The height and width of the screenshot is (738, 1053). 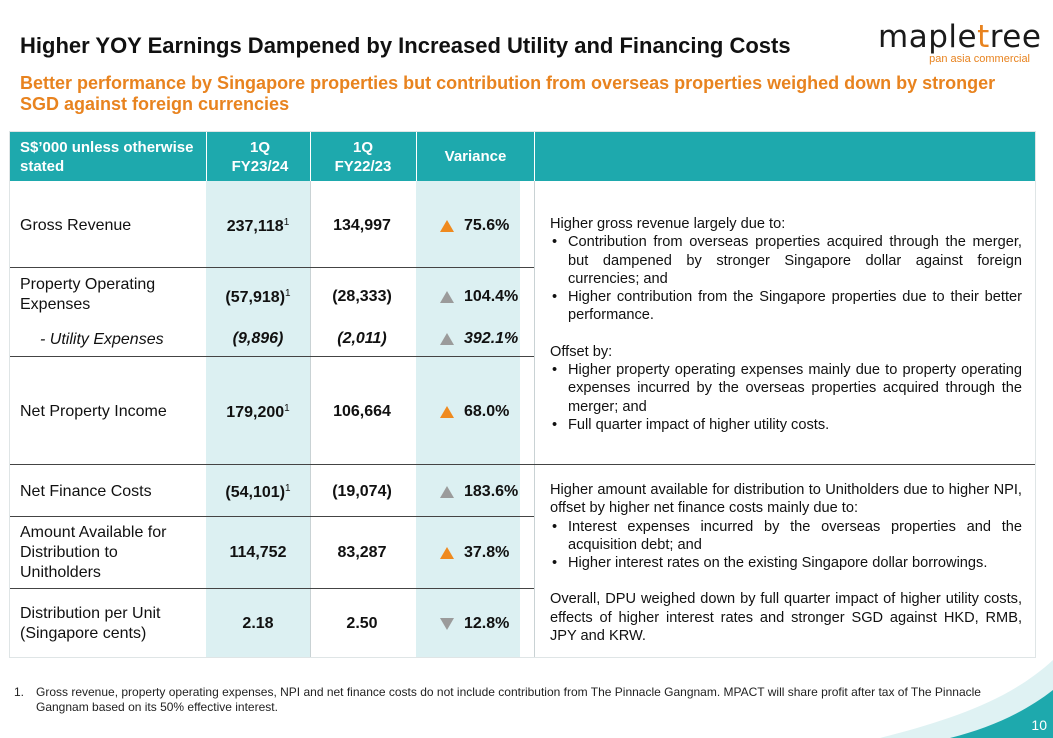 I want to click on page-number: 10, so click(x=1039, y=725).